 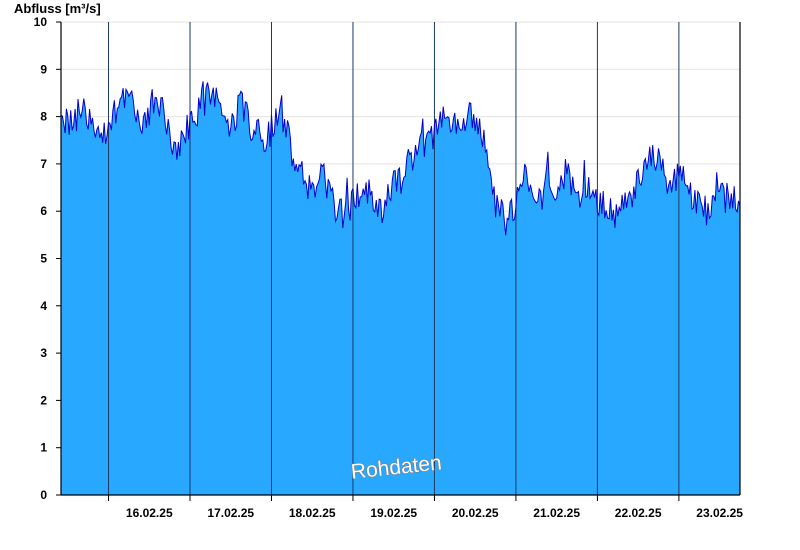 I want to click on y-tick-label: 4, so click(x=43, y=306).